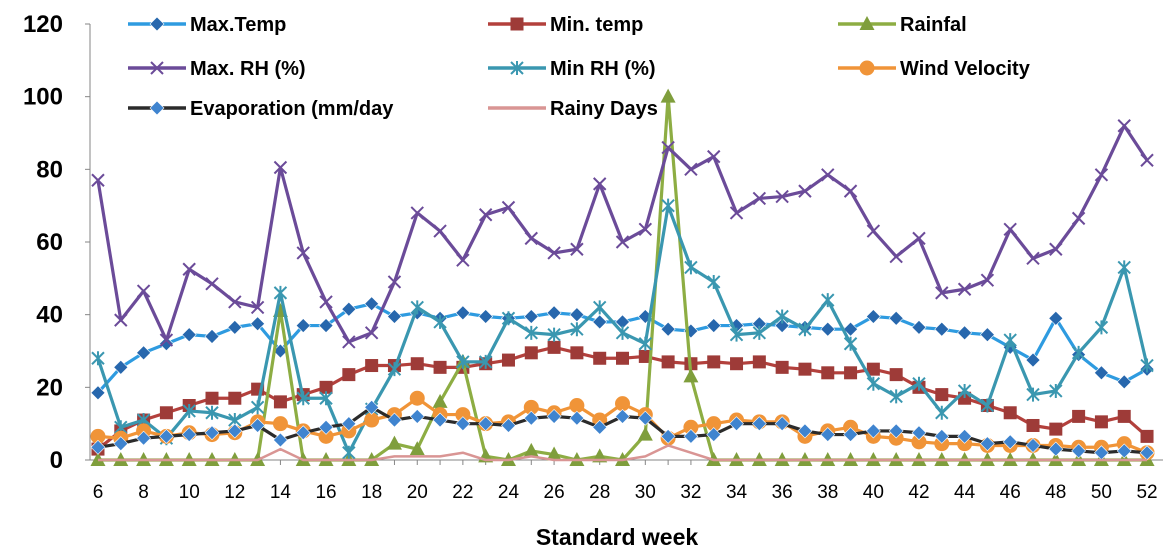 The height and width of the screenshot is (556, 1167). Describe the element at coordinates (281, 492) in the screenshot. I see `x-tick-label: 14` at that location.